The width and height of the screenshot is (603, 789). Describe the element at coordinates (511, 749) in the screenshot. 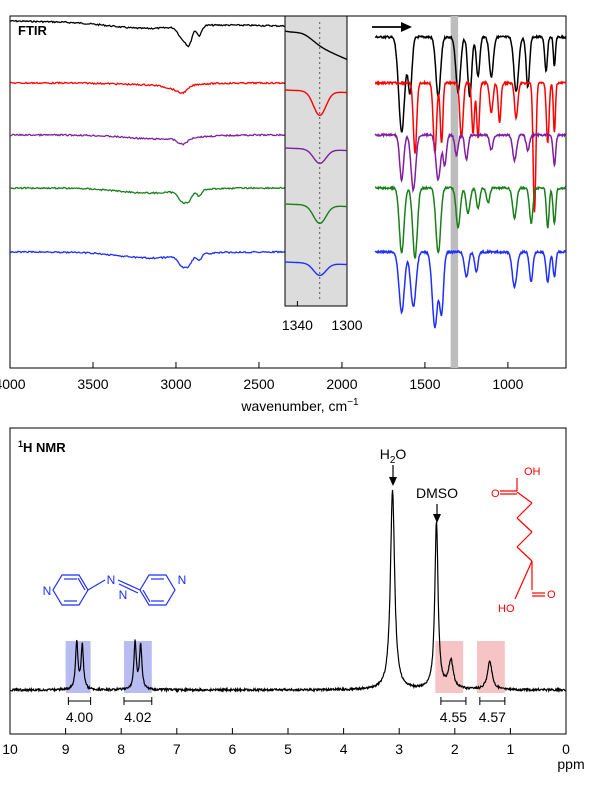

I see `nmr-tick-label-1: 1` at that location.